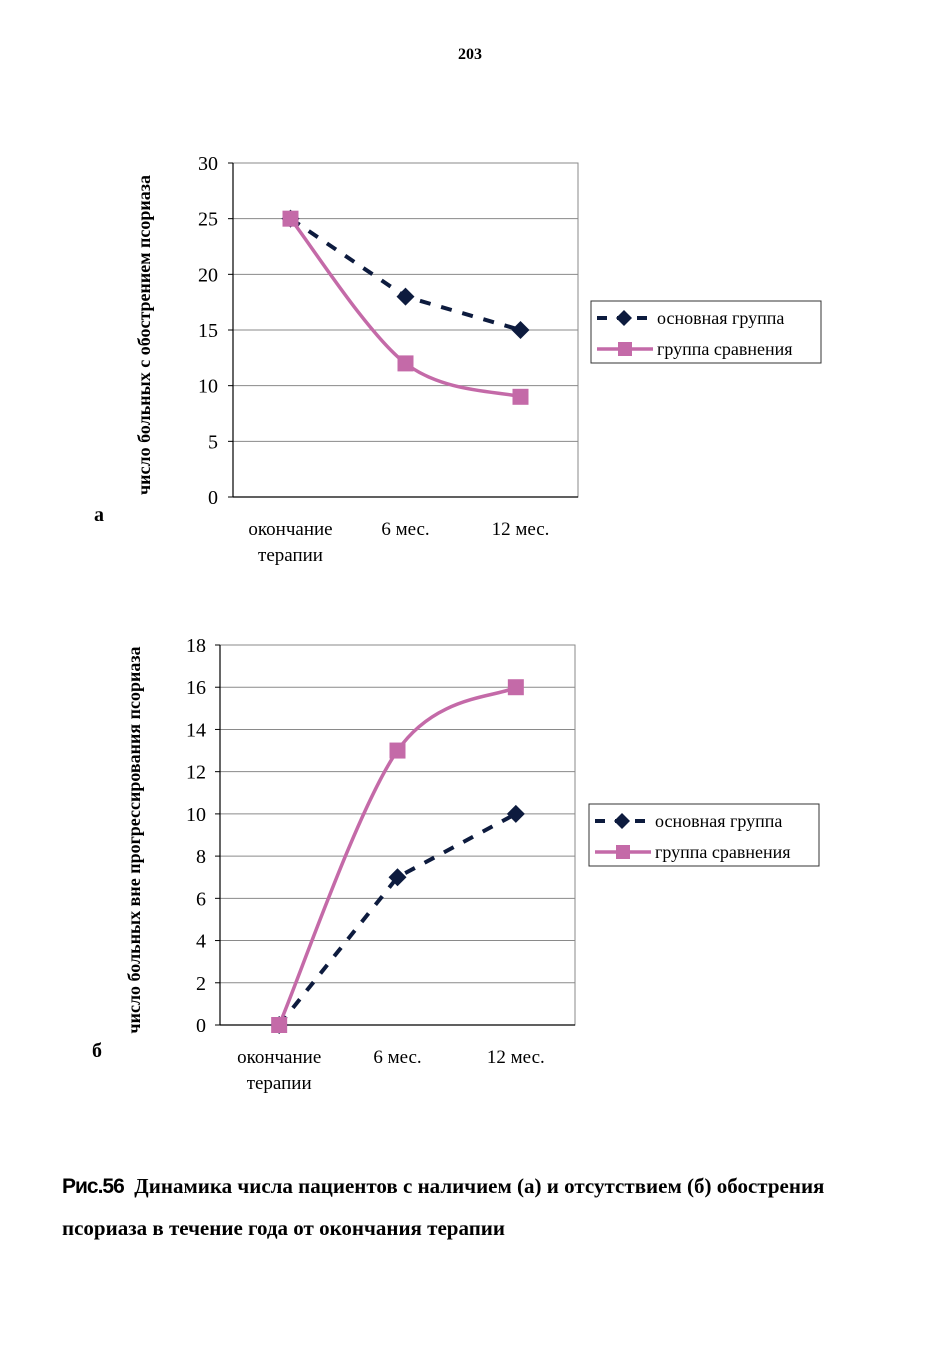 This screenshot has width=927, height=1366. Describe the element at coordinates (208, 164) in the screenshot. I see `y-tick-label: 30` at that location.